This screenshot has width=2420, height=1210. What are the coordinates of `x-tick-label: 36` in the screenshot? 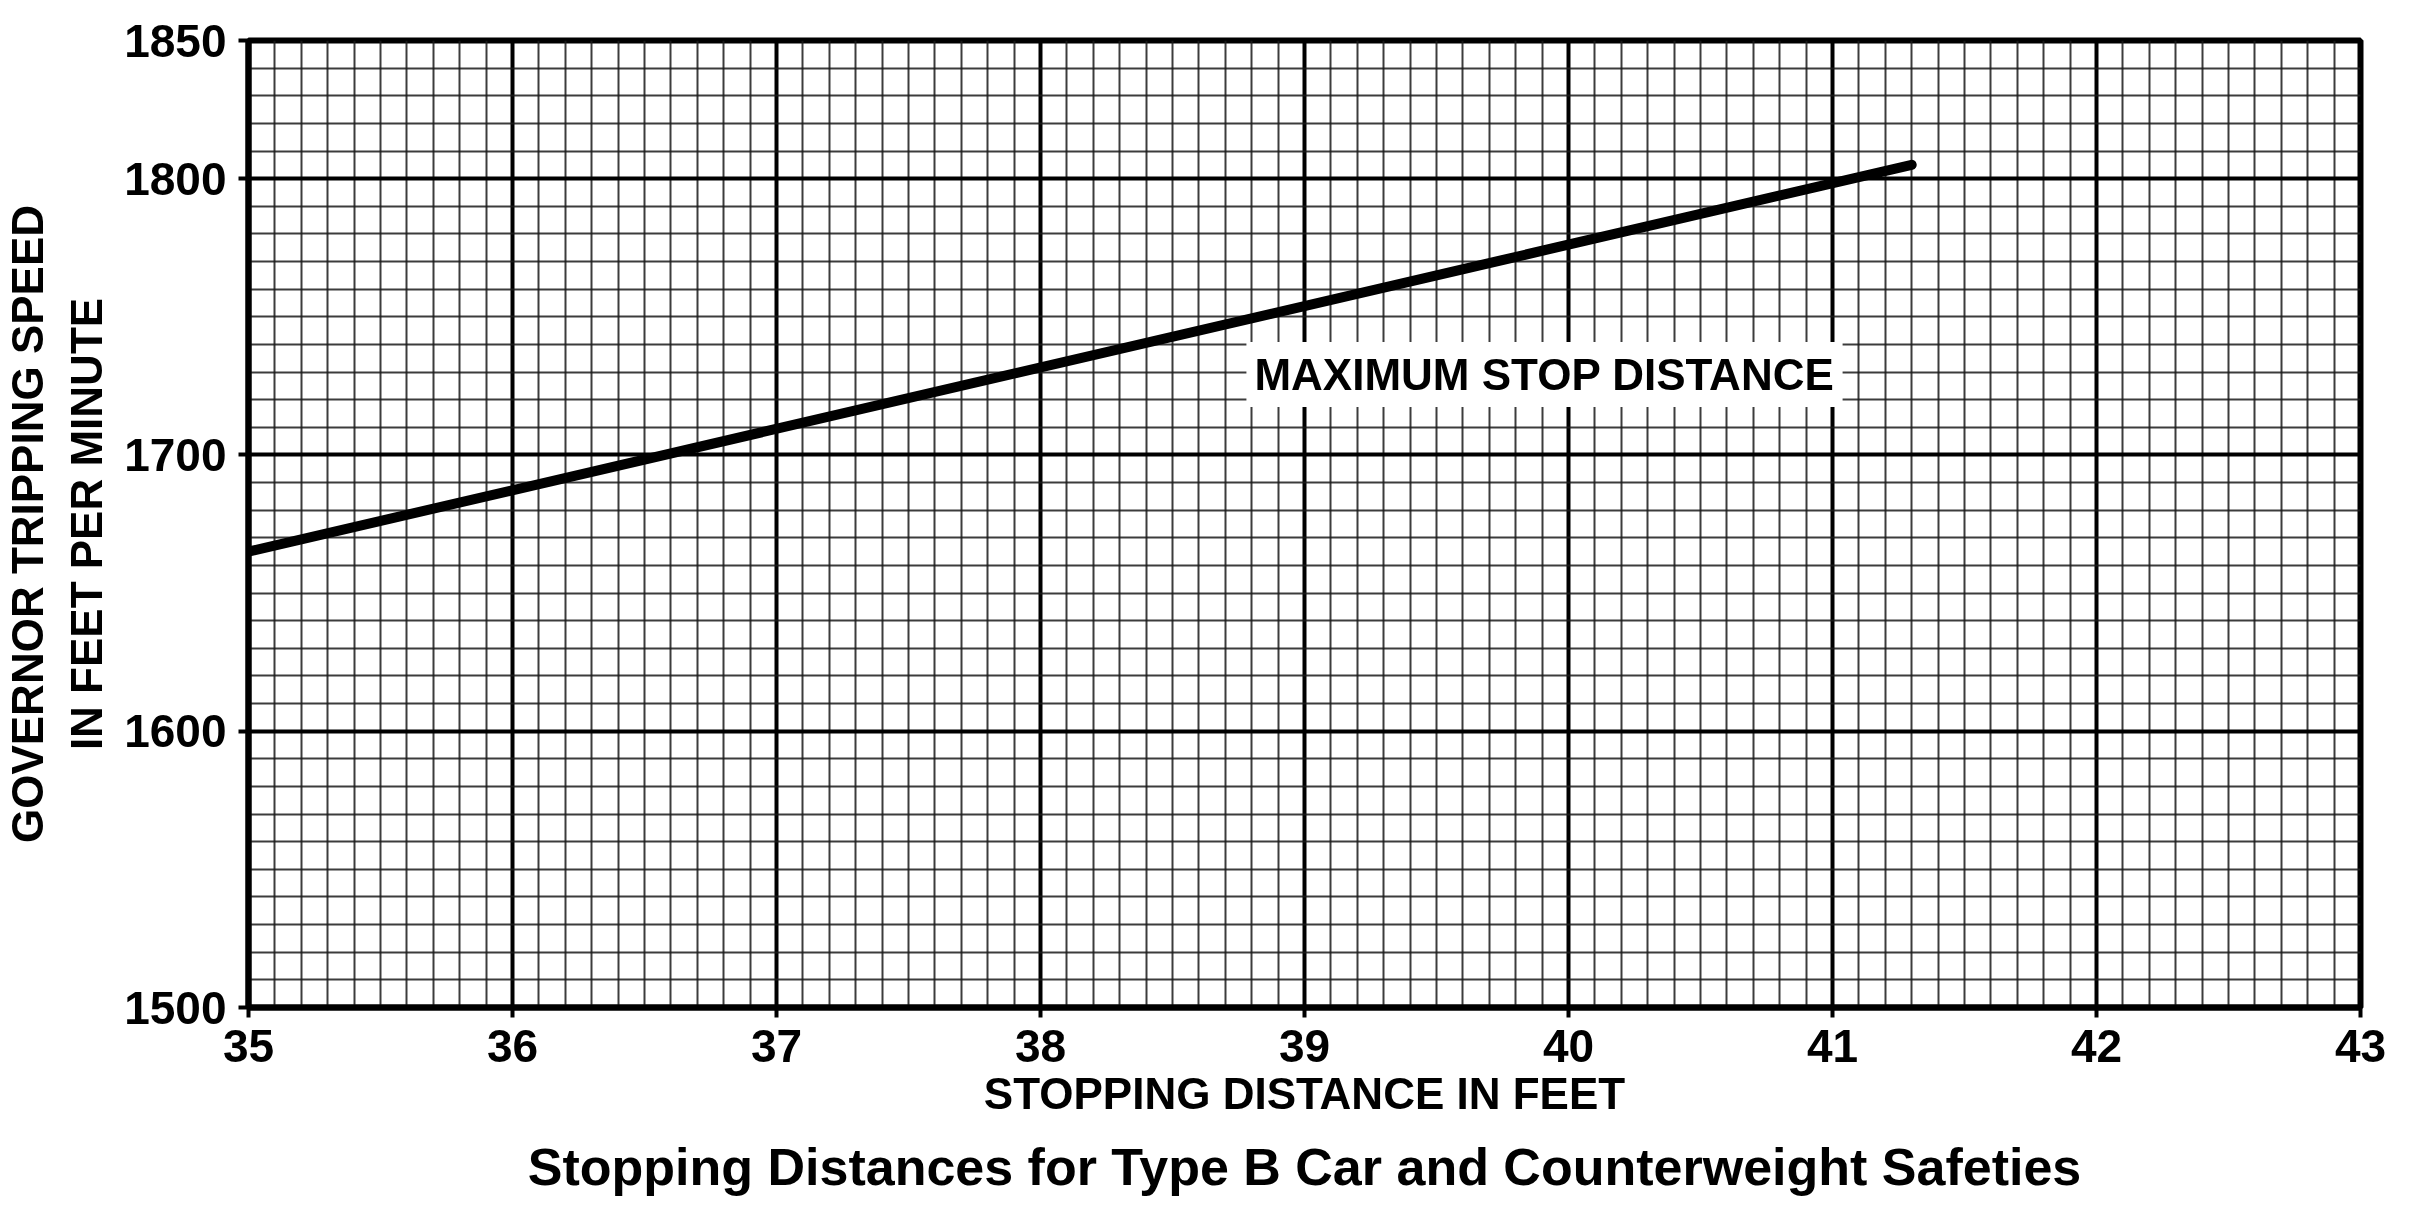 It's located at (512, 1045).